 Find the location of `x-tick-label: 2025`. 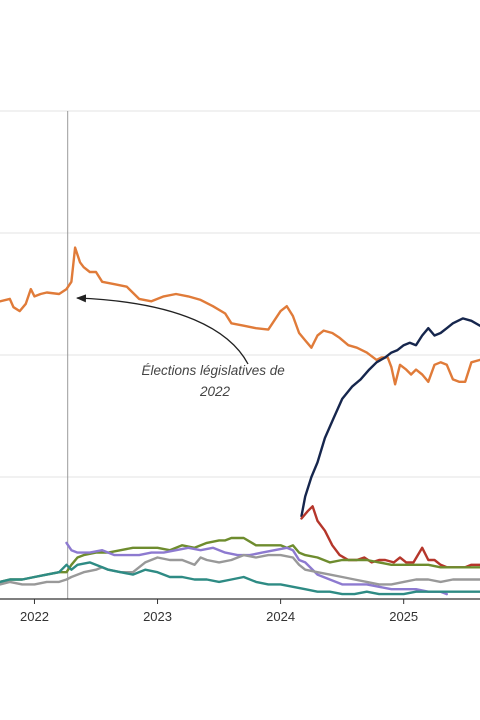

x-tick-label: 2025 is located at coordinates (403, 616).